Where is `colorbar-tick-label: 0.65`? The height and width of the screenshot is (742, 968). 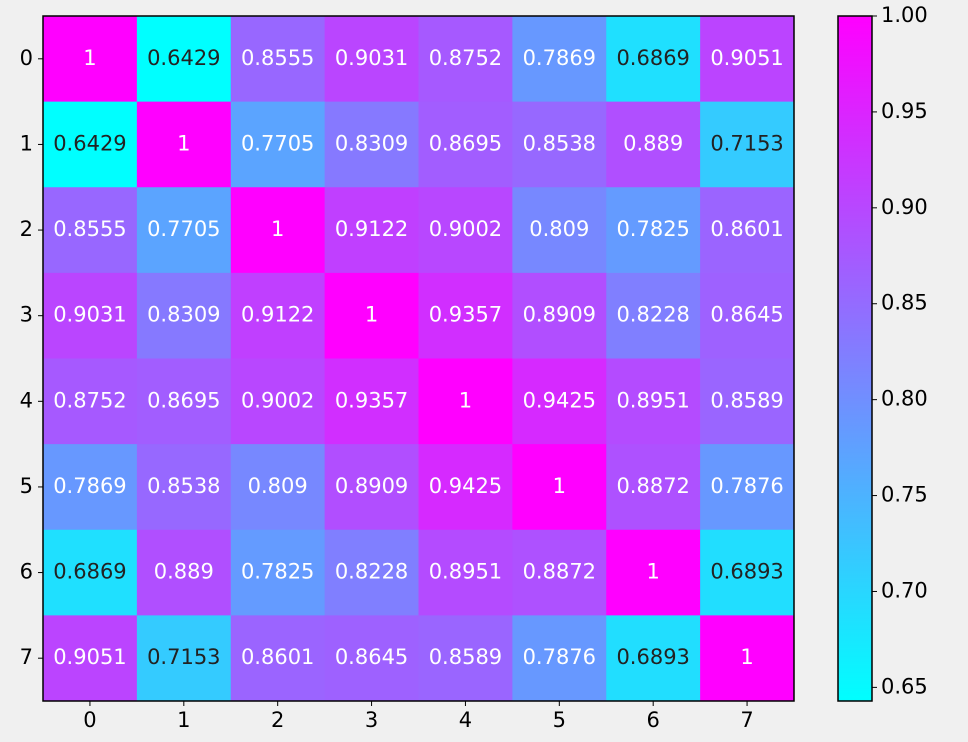 colorbar-tick-label: 0.65 is located at coordinates (904, 686).